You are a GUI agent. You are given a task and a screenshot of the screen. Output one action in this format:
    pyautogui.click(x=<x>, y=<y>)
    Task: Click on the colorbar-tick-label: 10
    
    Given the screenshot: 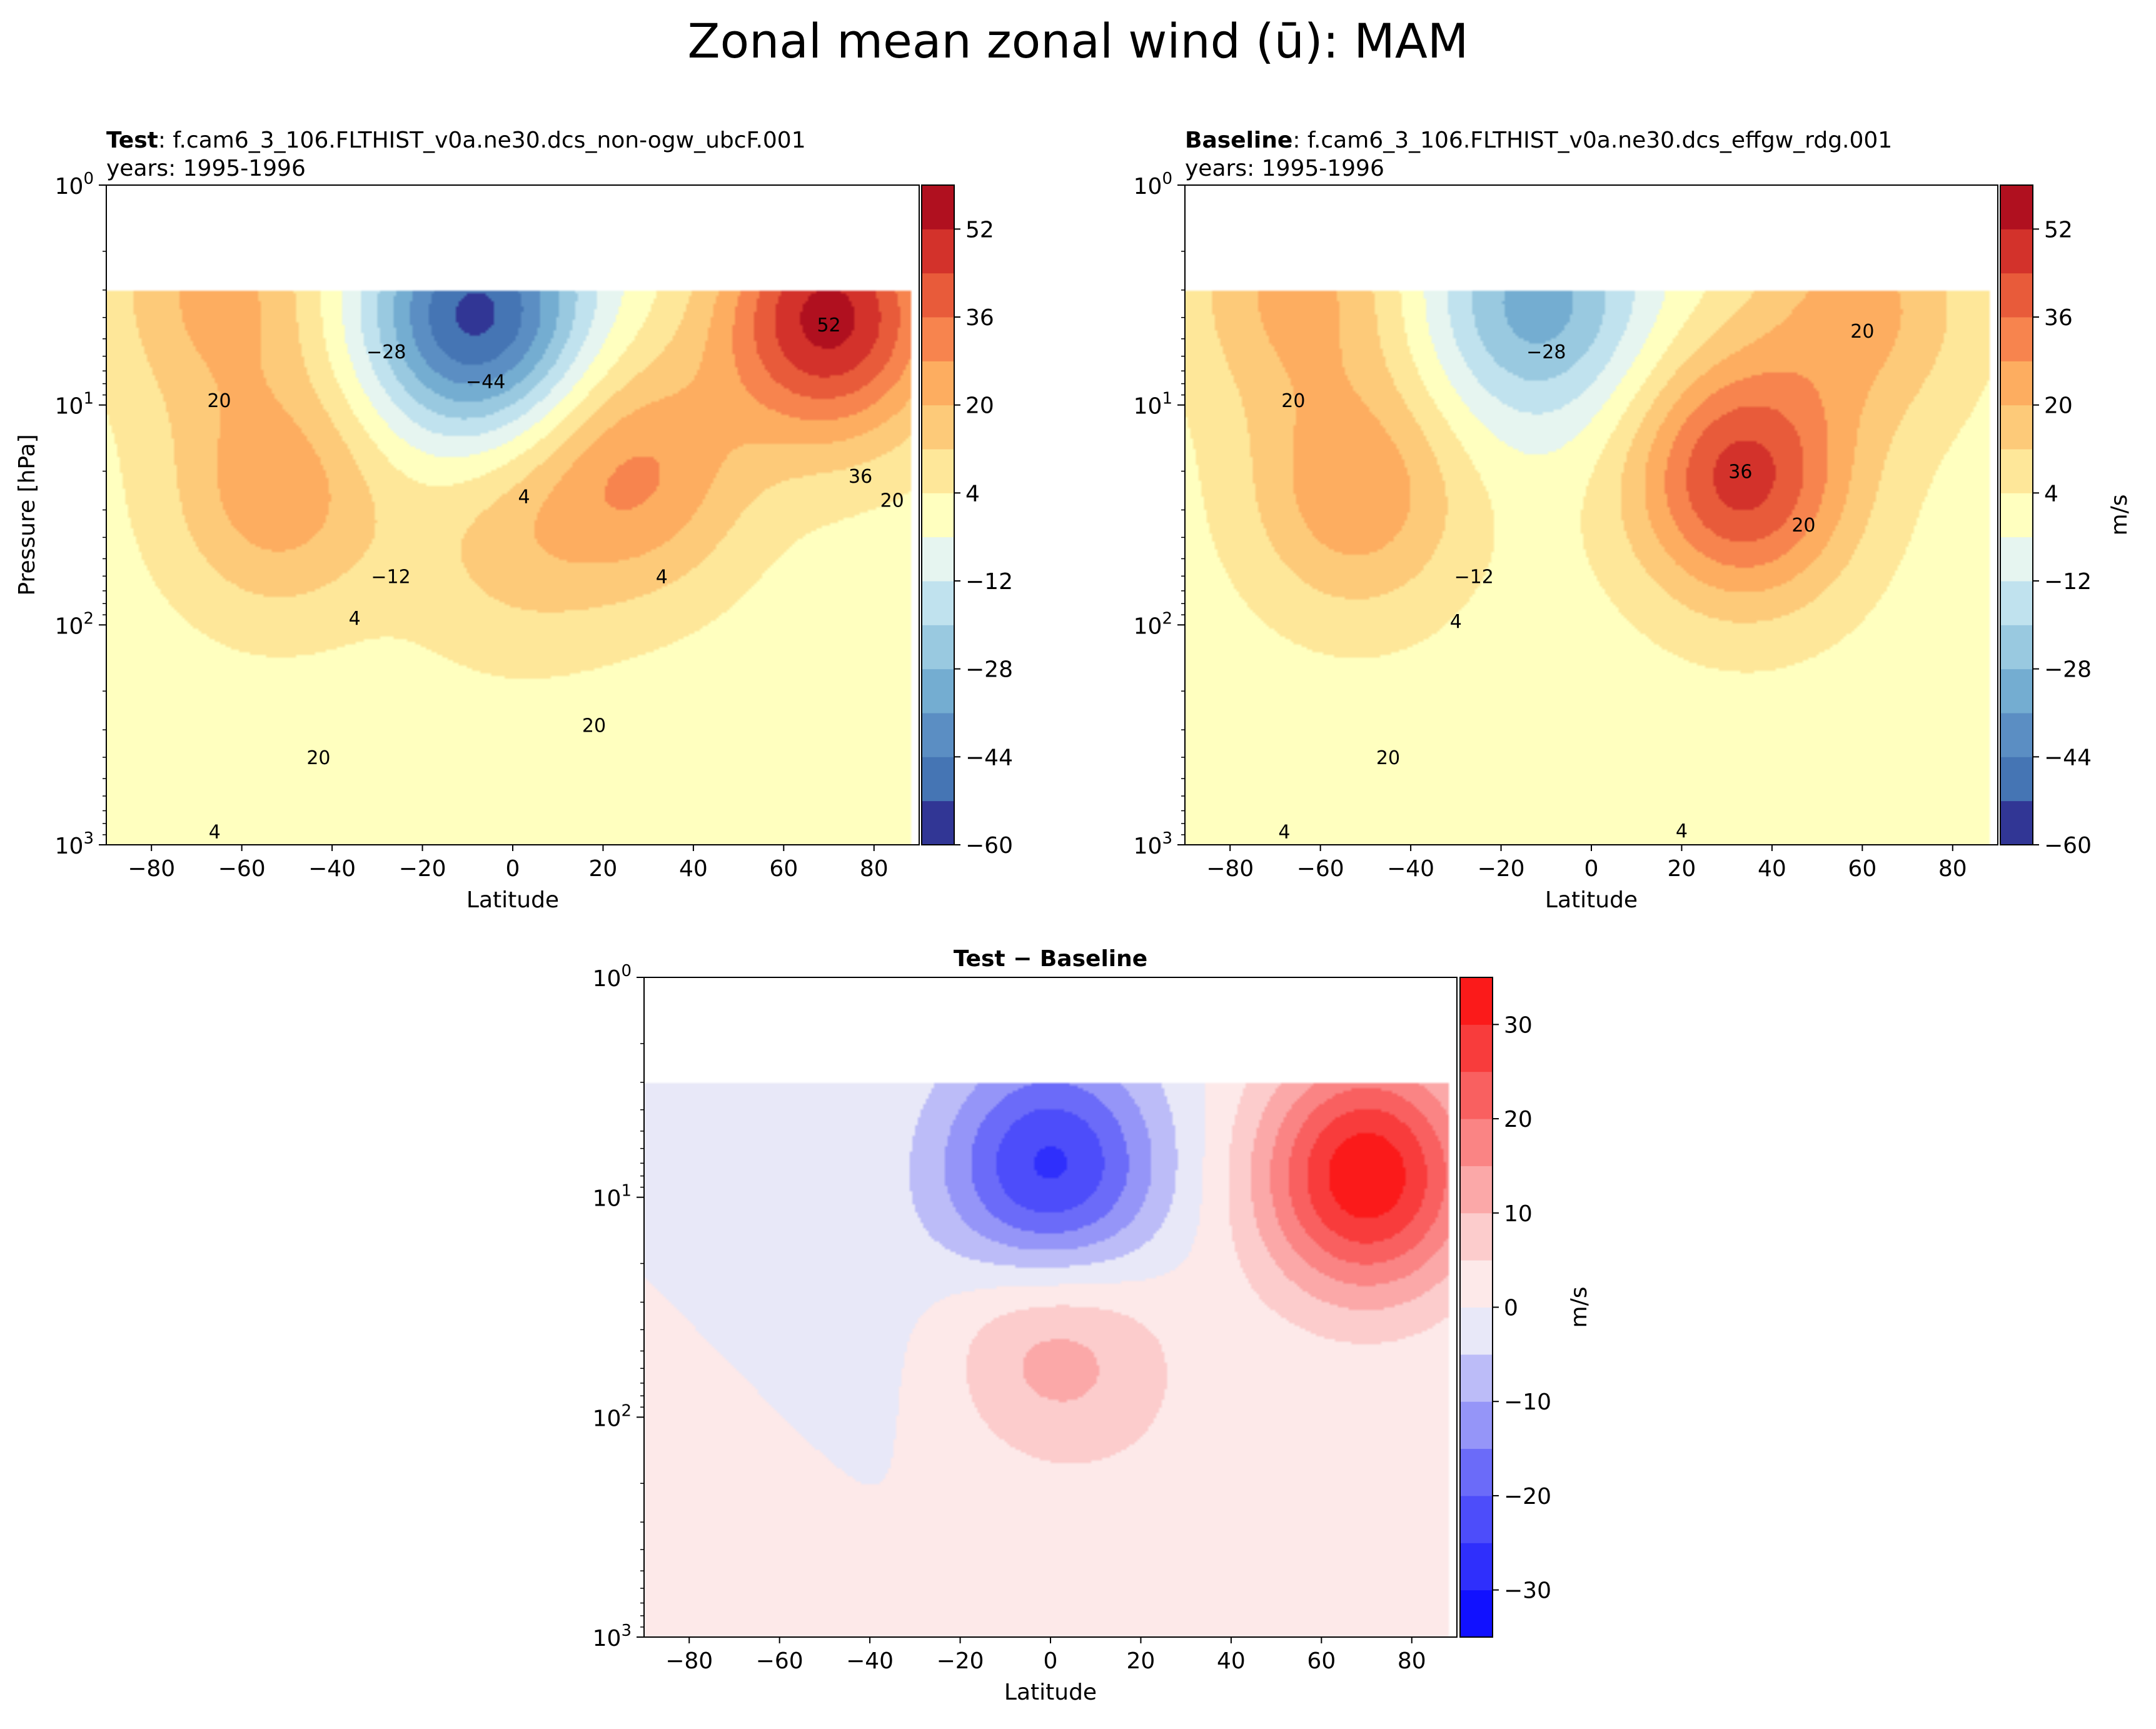 What is the action you would take?
    pyautogui.click(x=1518, y=1214)
    